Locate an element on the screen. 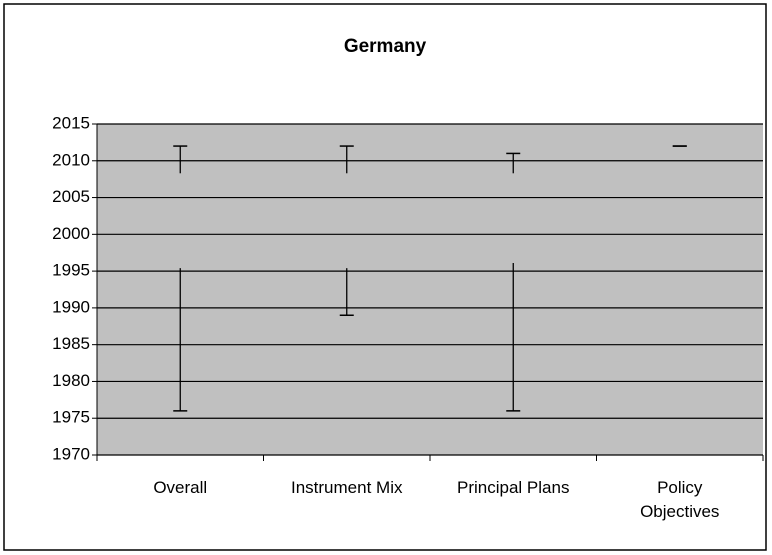 This screenshot has width=772, height=555. y-tick-label: 1980 is located at coordinates (71, 380).